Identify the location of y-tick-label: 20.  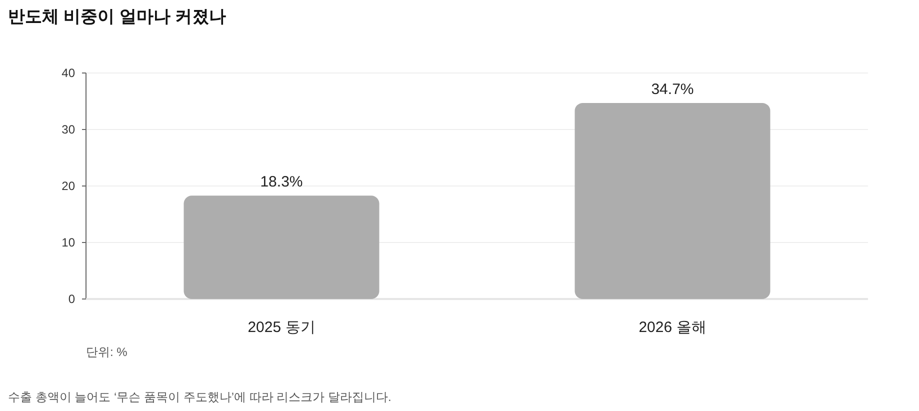
(69, 186).